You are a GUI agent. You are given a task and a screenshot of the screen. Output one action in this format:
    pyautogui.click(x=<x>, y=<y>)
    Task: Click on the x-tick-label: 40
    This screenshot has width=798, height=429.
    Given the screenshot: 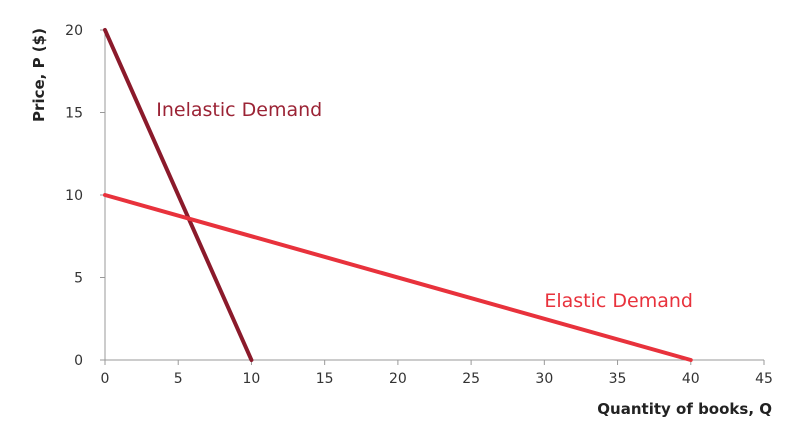 What is the action you would take?
    pyautogui.click(x=691, y=379)
    